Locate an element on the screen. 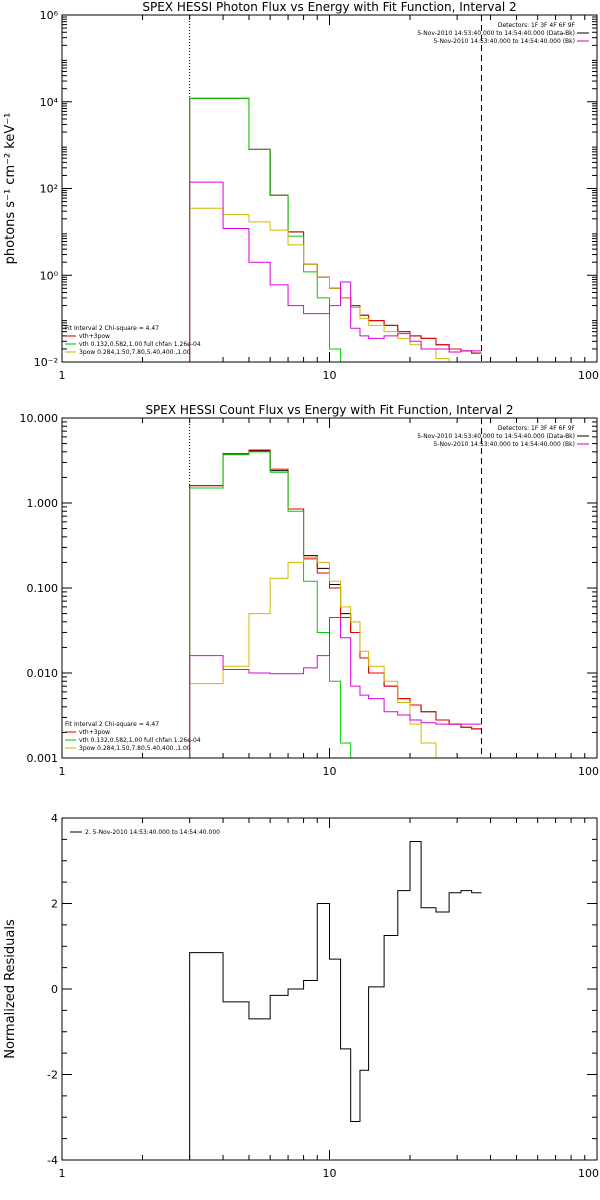 The height and width of the screenshot is (1200, 600). y-tick-label: 0 is located at coordinates (54, 989).